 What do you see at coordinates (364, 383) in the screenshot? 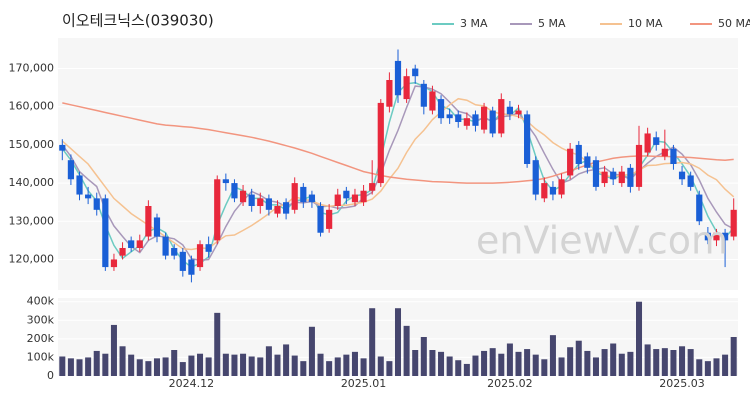
I see `x-tick-label: 2025.01` at bounding box center [364, 383].